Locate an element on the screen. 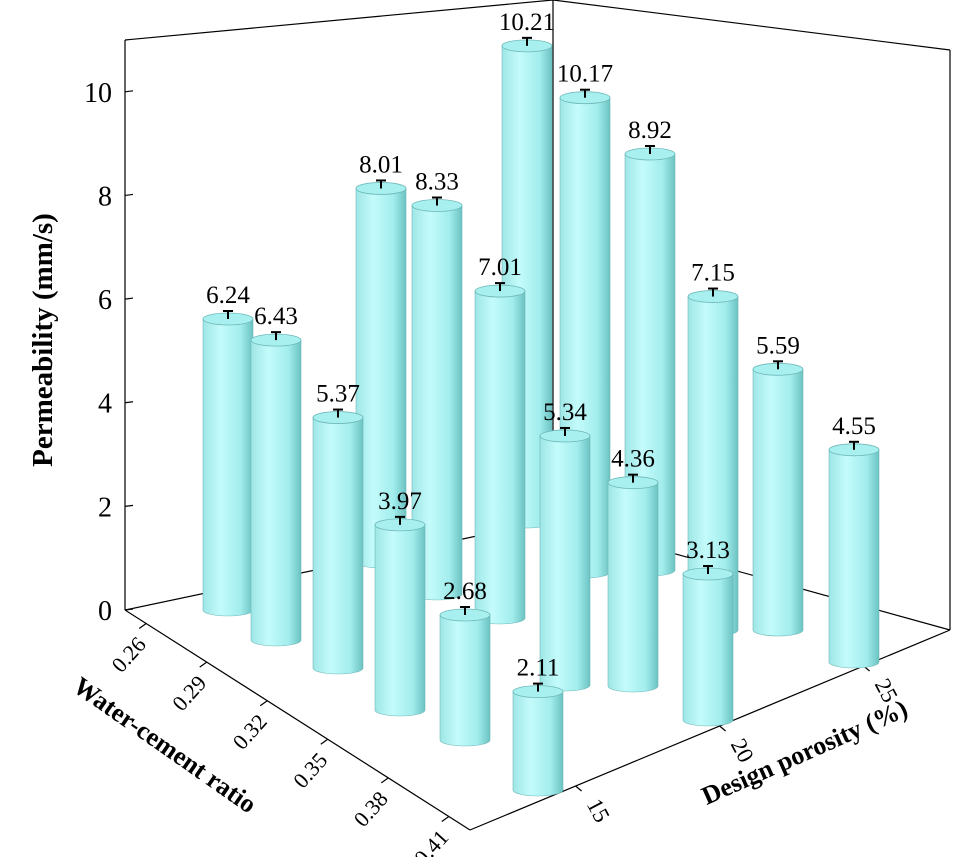 The height and width of the screenshot is (857, 975). z-axis-ticks: 0 2 4 6 8 10 is located at coordinates (109, 352).